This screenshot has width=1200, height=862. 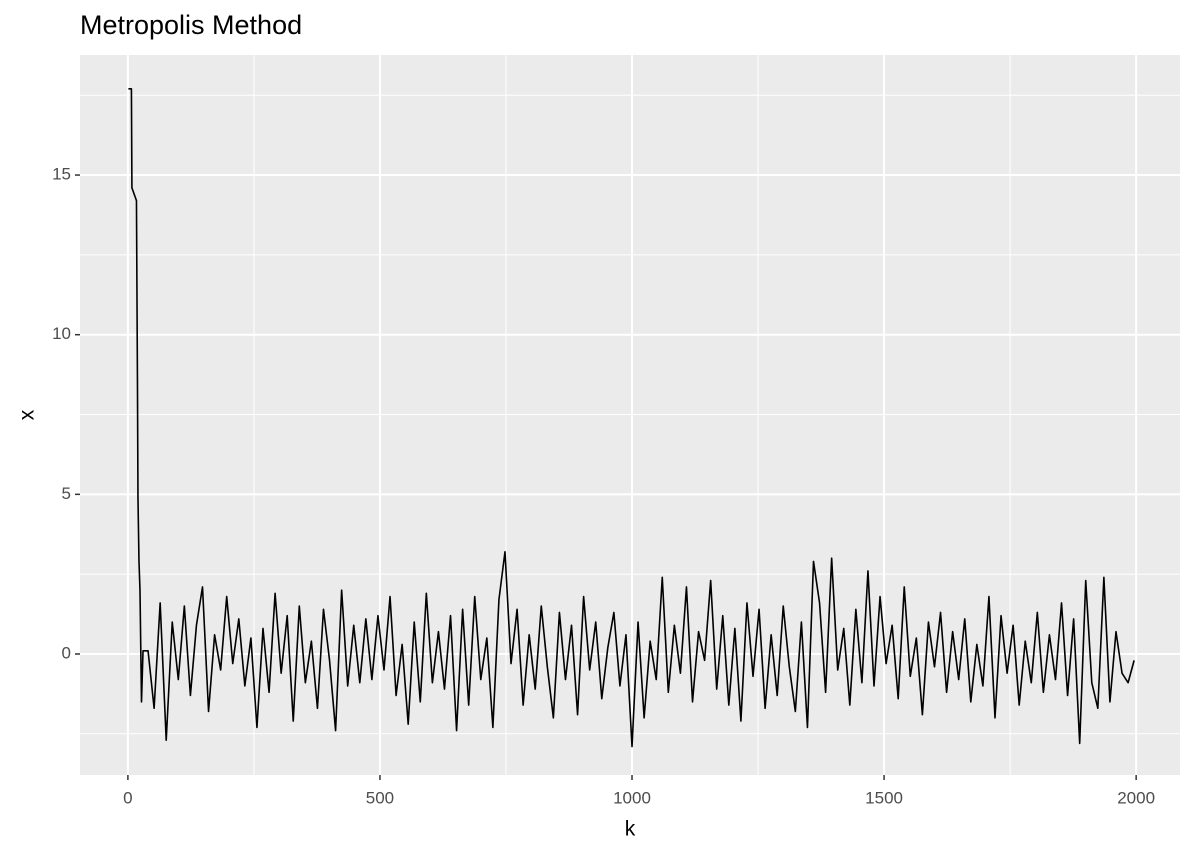 What do you see at coordinates (61, 174) in the screenshot?
I see `y-tick-label: 15` at bounding box center [61, 174].